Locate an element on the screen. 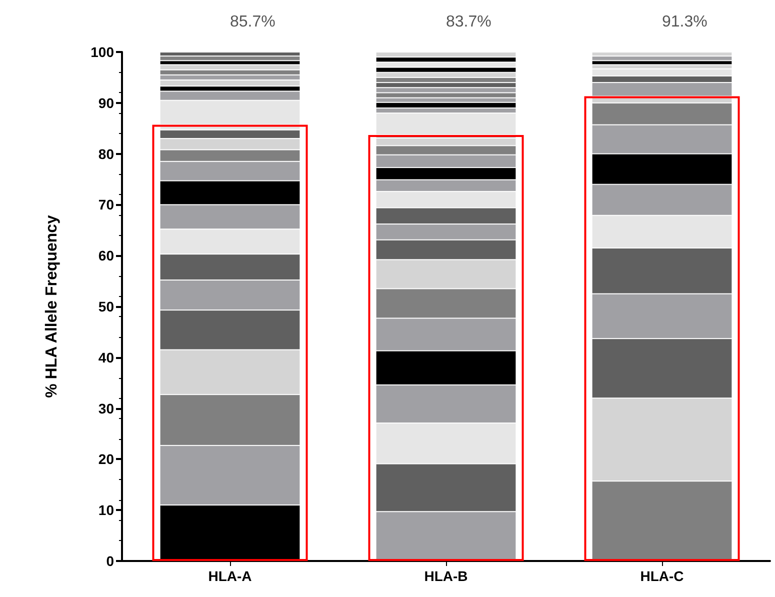 The height and width of the screenshot is (597, 775). y-tick-label: 90 is located at coordinates (106, 102).